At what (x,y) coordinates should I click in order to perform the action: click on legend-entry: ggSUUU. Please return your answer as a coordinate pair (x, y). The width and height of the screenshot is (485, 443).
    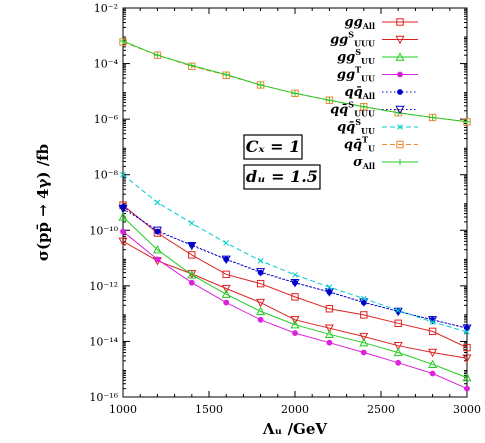
    Looking at the image, I should click on (374, 39).